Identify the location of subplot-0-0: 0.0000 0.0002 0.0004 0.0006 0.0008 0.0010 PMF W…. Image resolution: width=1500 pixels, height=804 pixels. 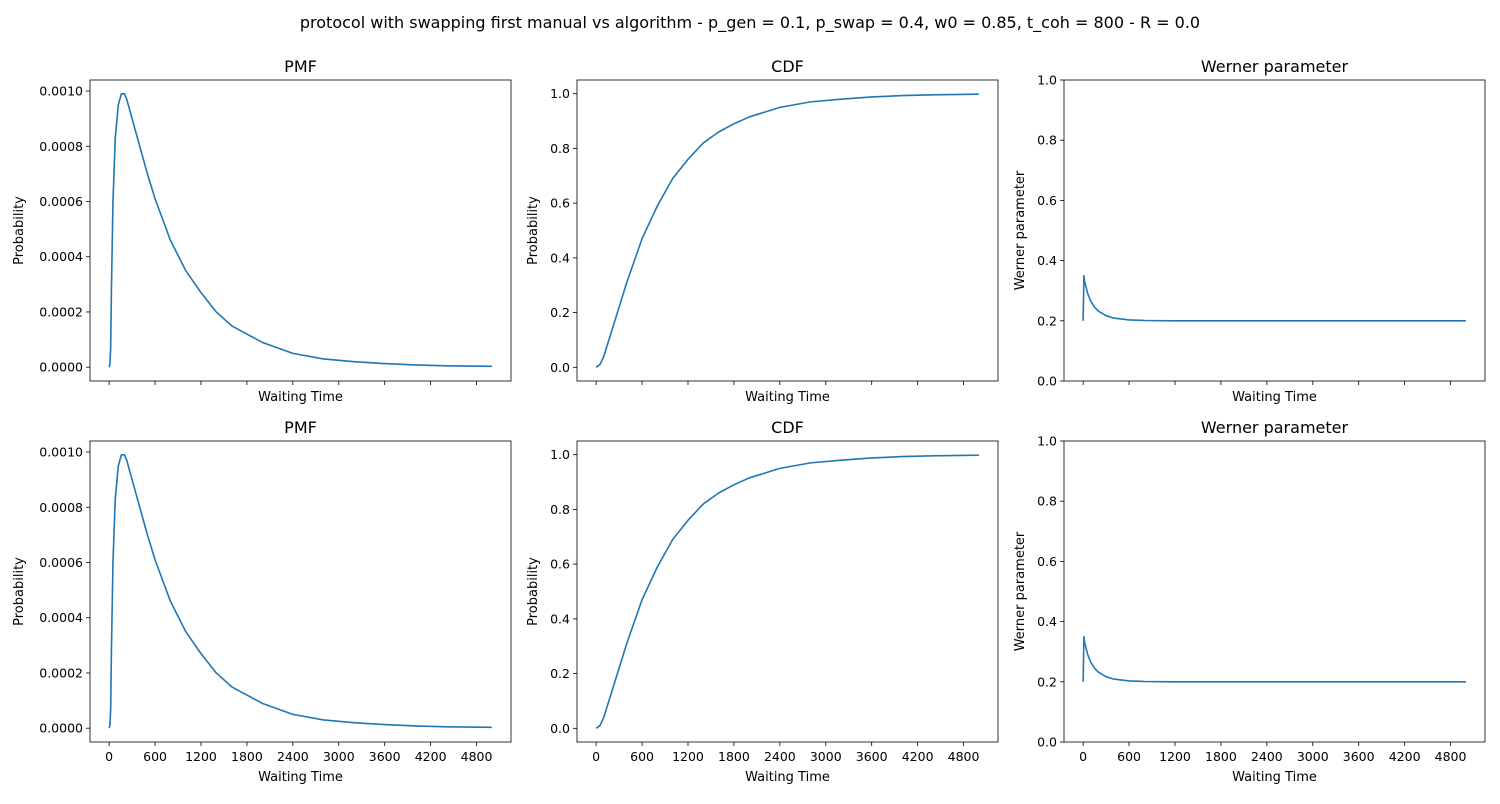
(262, 231).